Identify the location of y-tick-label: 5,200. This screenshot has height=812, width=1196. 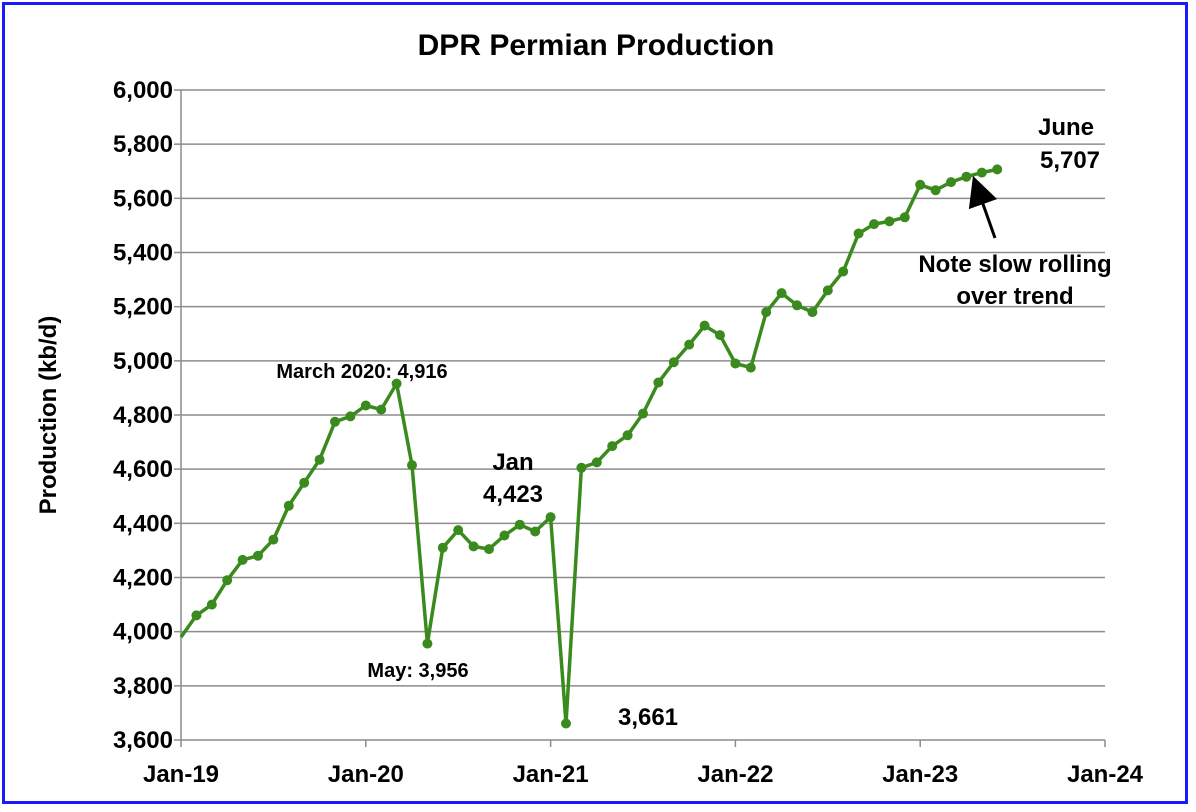
(143, 307).